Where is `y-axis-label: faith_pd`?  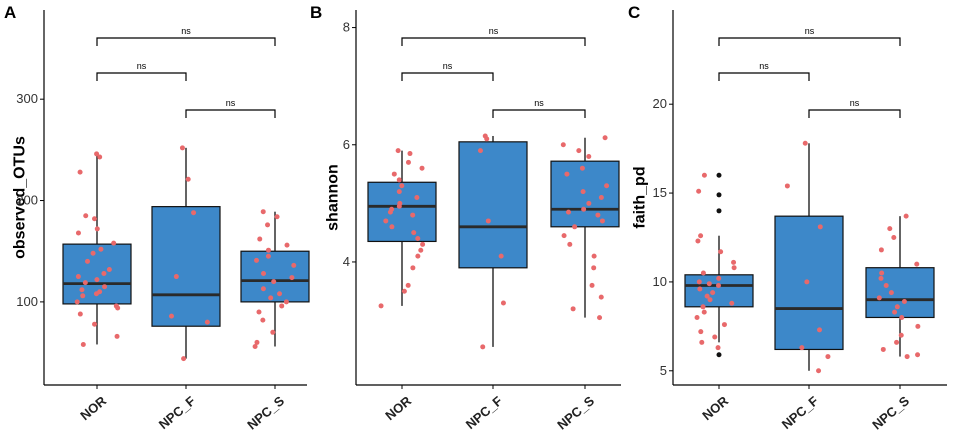
y-axis-label: faith_pd is located at coordinates (639, 197).